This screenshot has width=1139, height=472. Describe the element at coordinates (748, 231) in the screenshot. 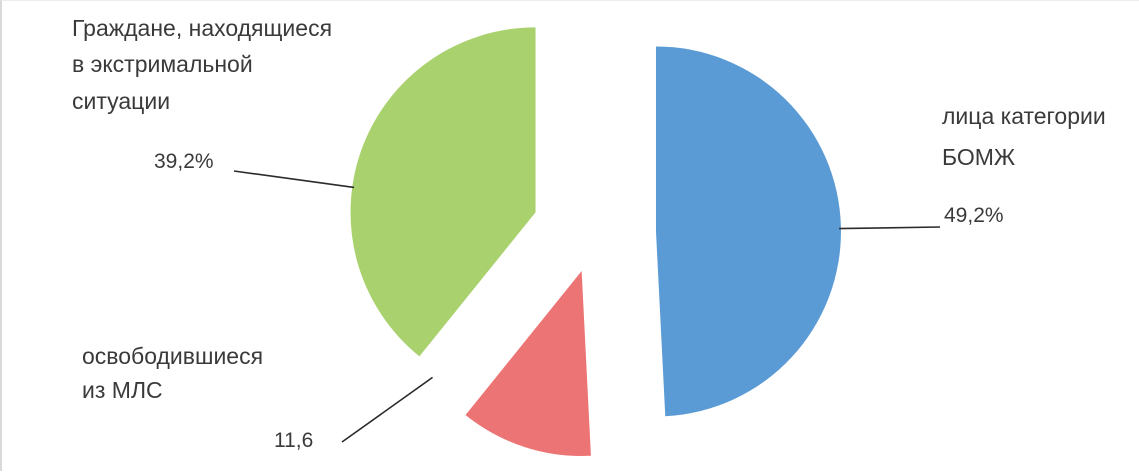

I see `slice-bomzh` at that location.